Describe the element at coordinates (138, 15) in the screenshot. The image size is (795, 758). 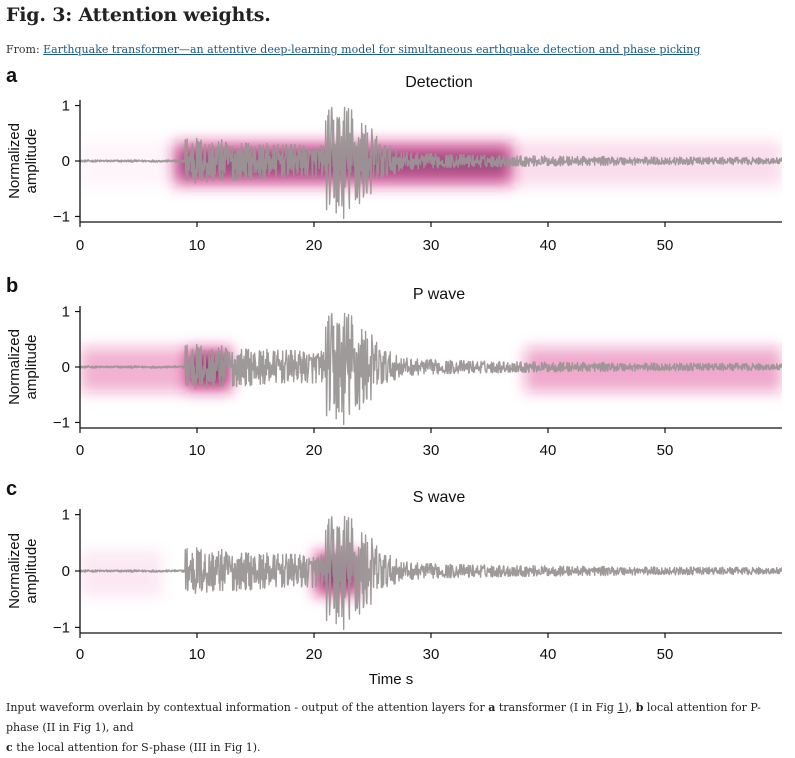
I see `figure-title: Fig. 3: Attention weights.` at that location.